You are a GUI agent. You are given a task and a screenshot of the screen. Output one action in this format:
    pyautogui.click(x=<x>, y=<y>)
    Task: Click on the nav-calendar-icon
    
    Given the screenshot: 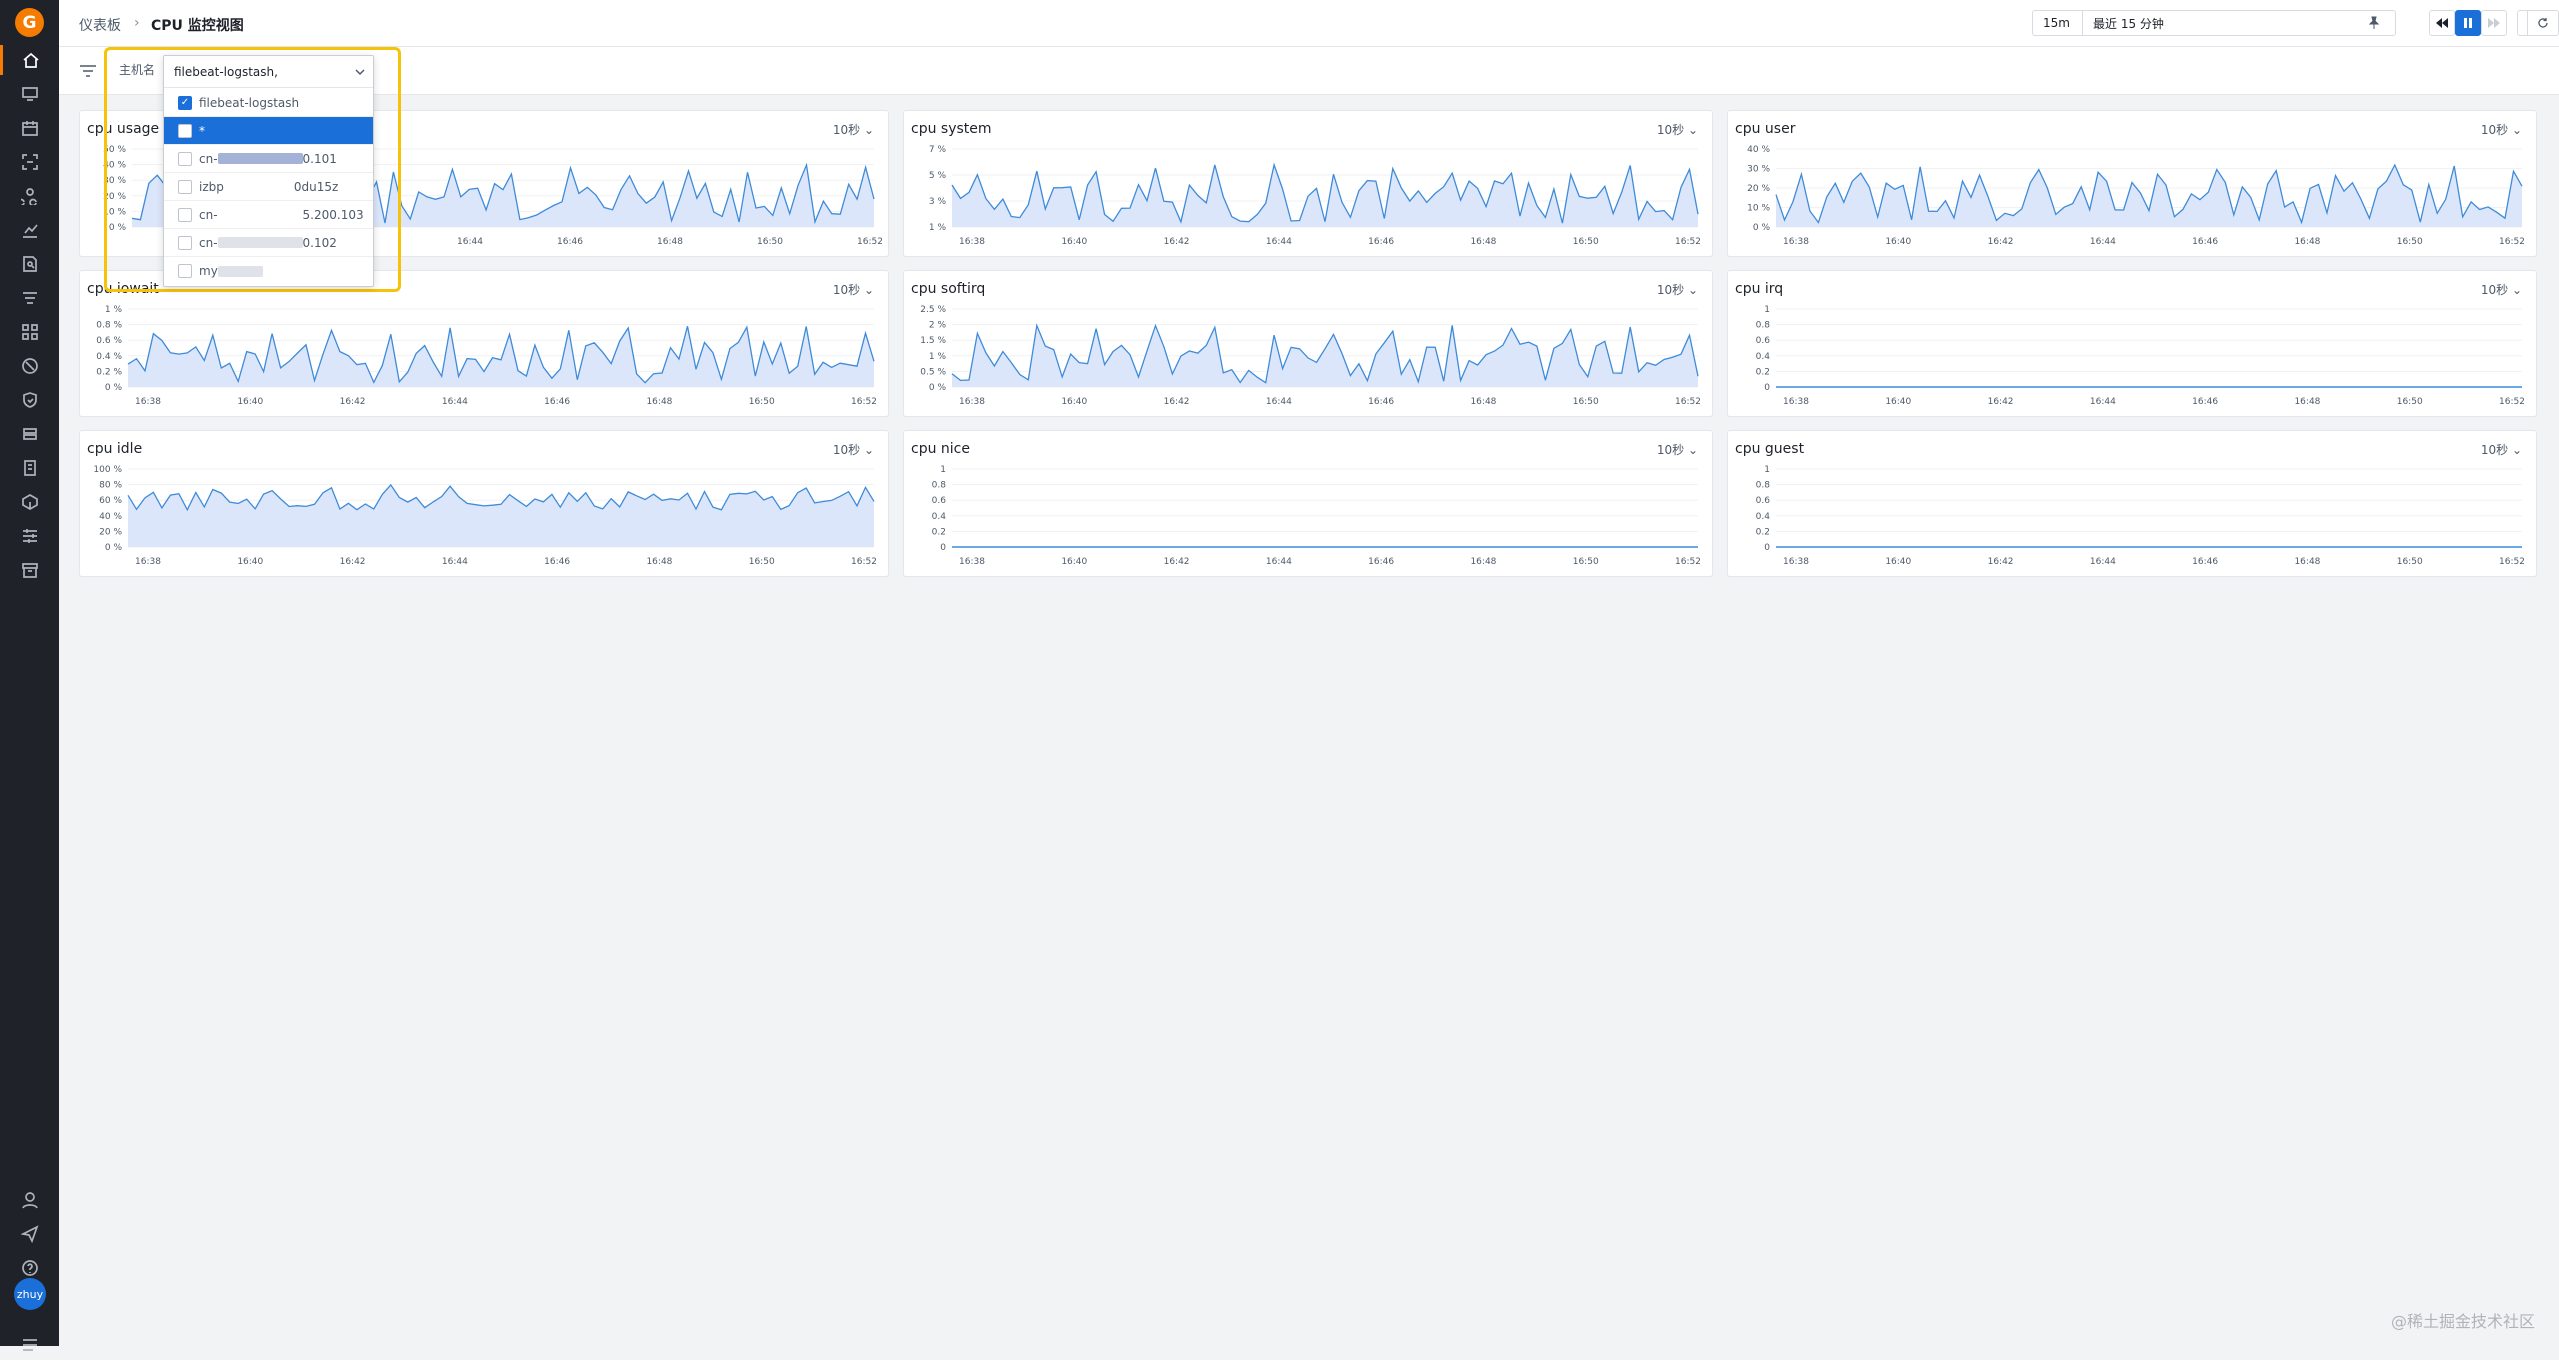 What is the action you would take?
    pyautogui.click(x=29, y=128)
    